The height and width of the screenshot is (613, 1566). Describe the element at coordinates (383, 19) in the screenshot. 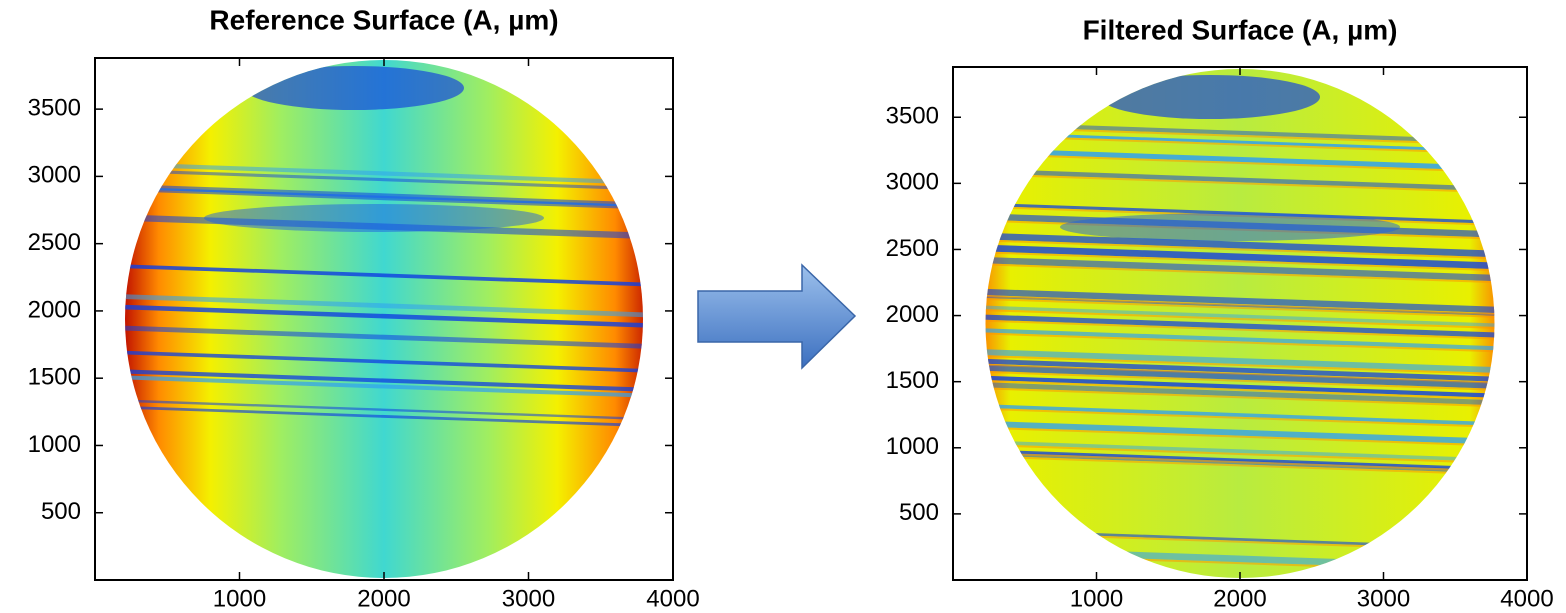

I see `chart-title: Reference Surface (A, µm)` at that location.